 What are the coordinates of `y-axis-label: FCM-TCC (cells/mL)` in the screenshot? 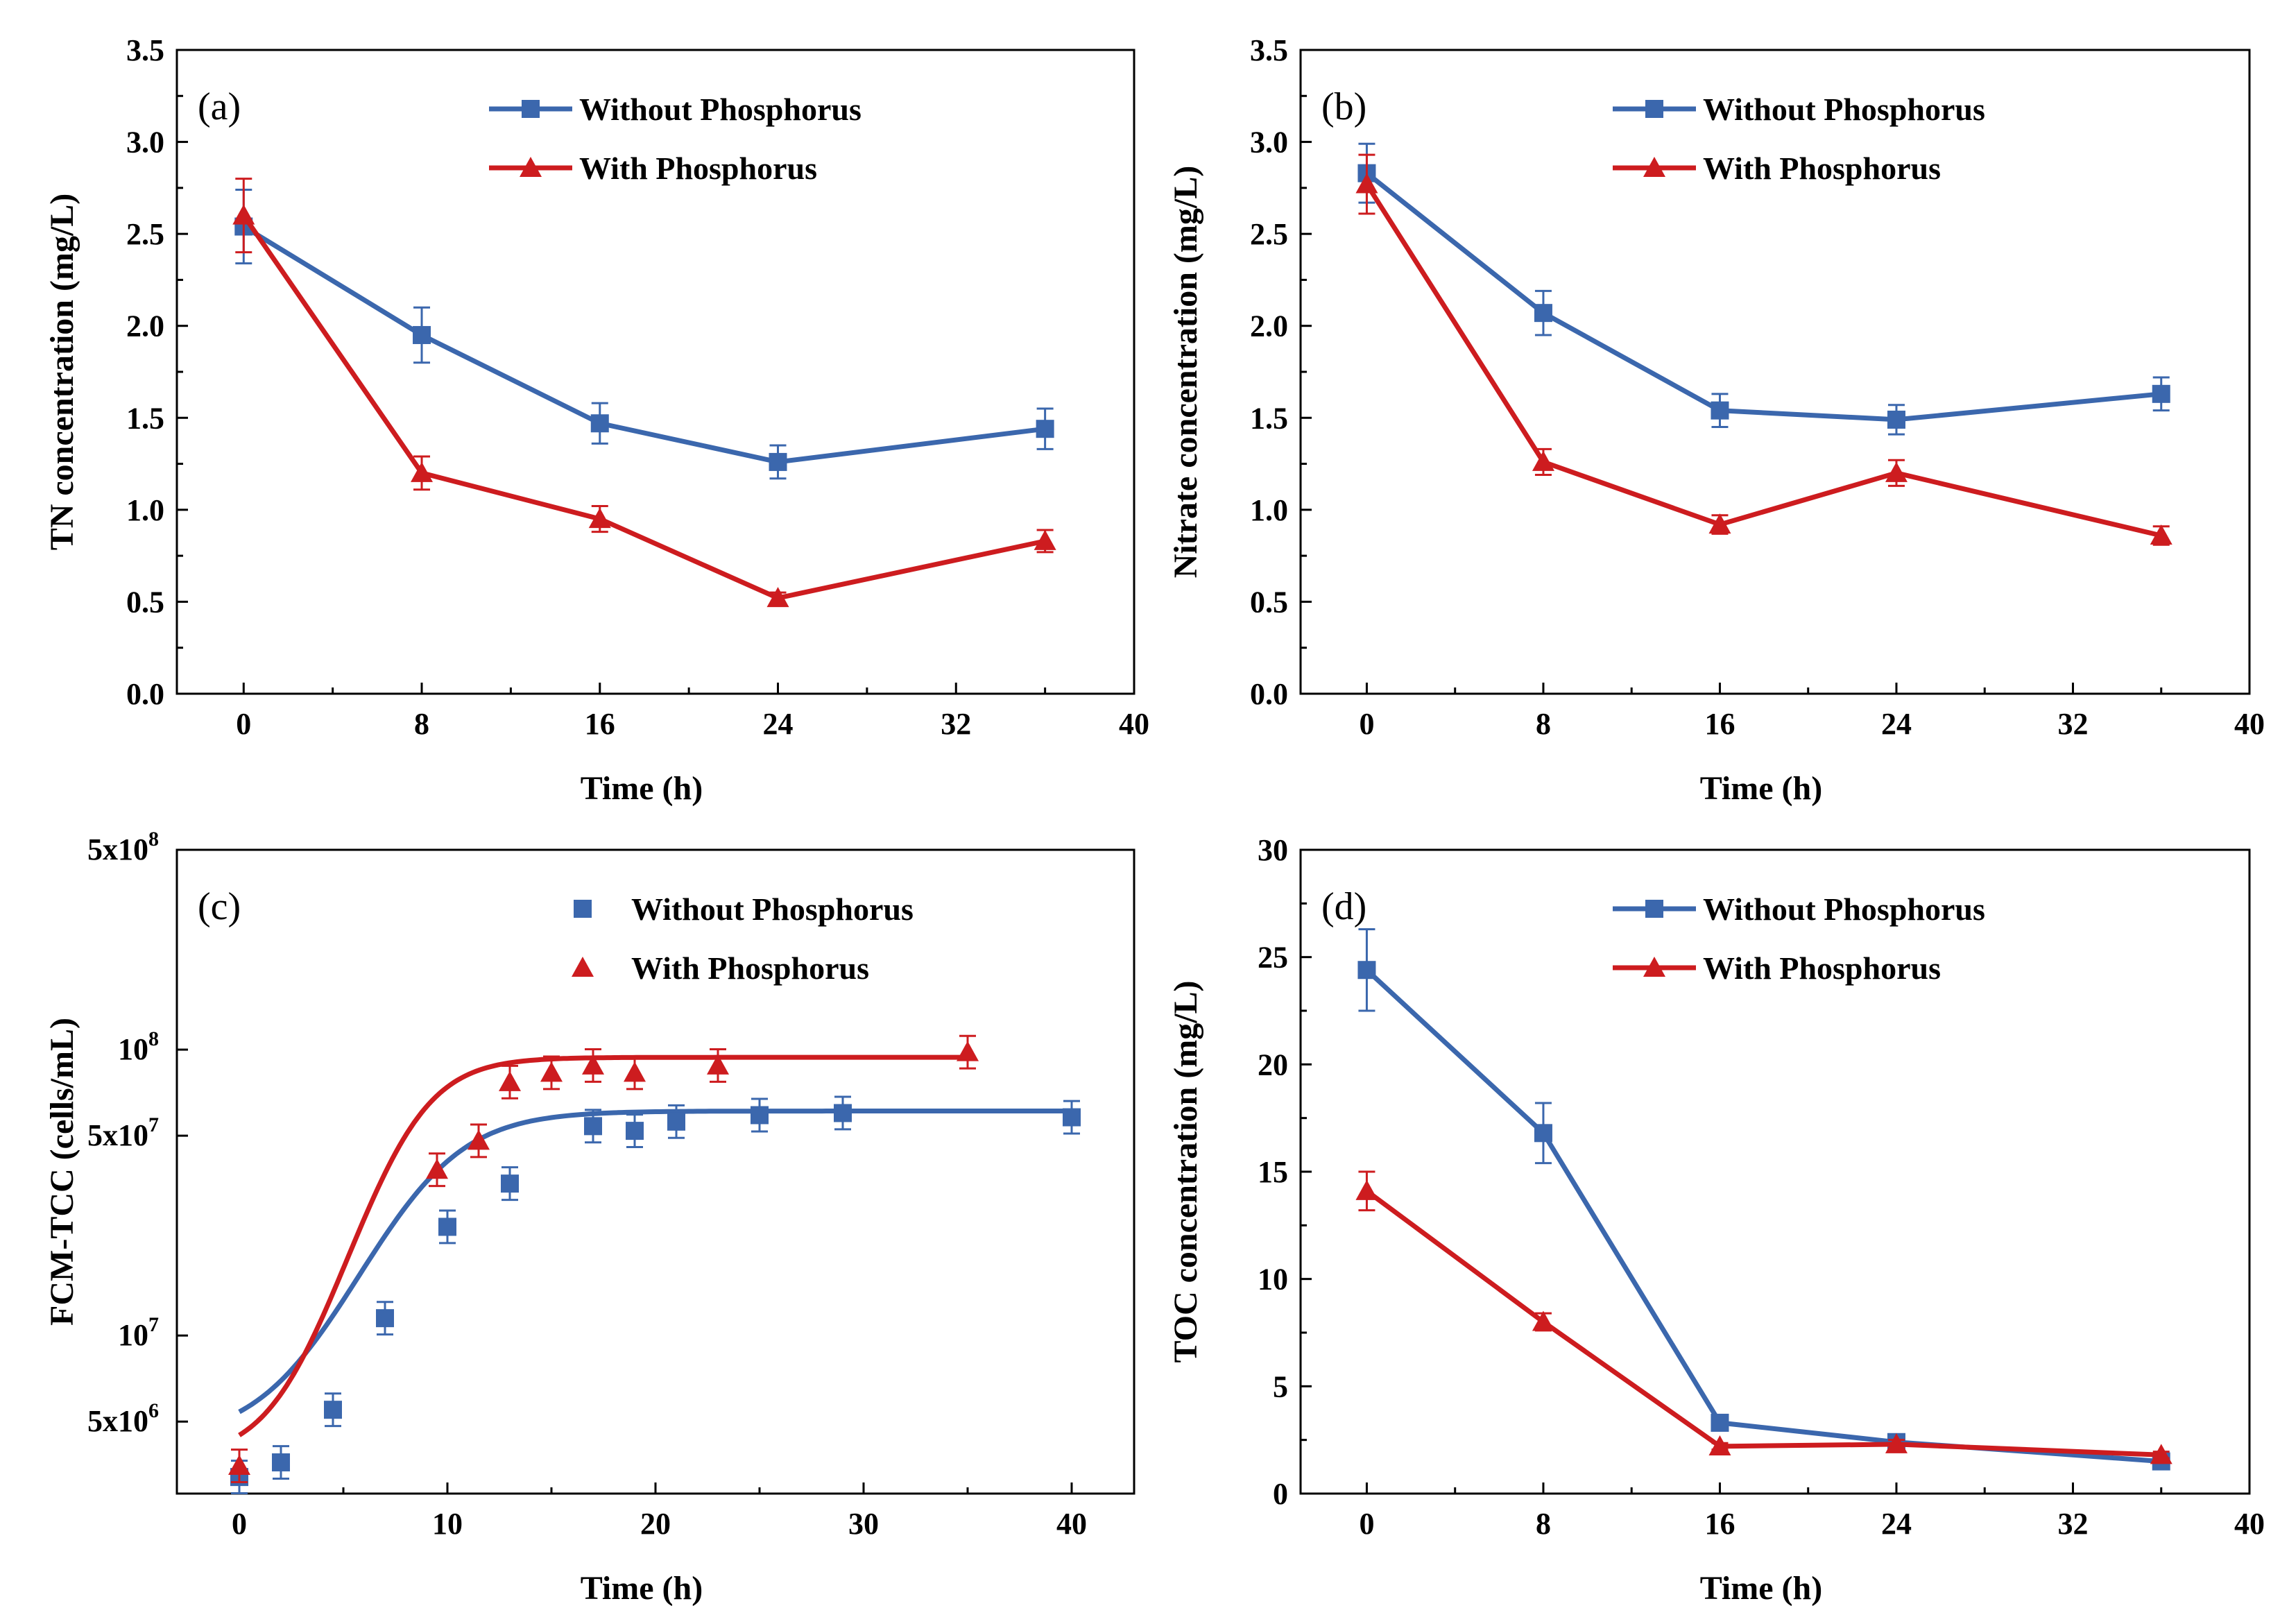 It's located at (62, 1172).